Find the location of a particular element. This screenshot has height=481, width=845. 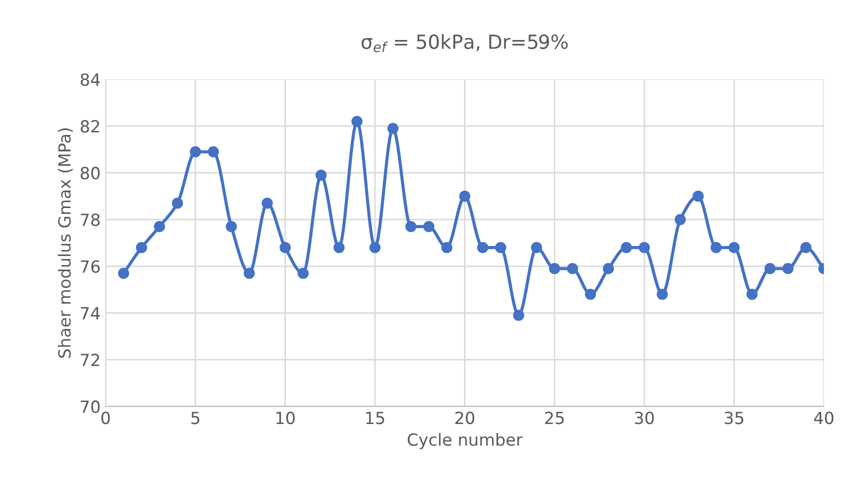

x-tick-label: 10 is located at coordinates (285, 418).